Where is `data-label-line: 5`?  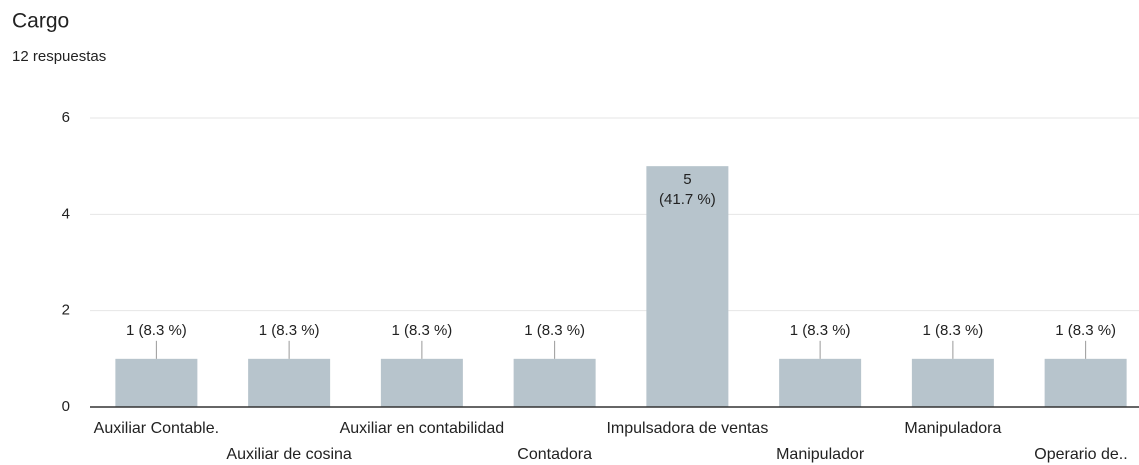 data-label-line: 5 is located at coordinates (687, 179).